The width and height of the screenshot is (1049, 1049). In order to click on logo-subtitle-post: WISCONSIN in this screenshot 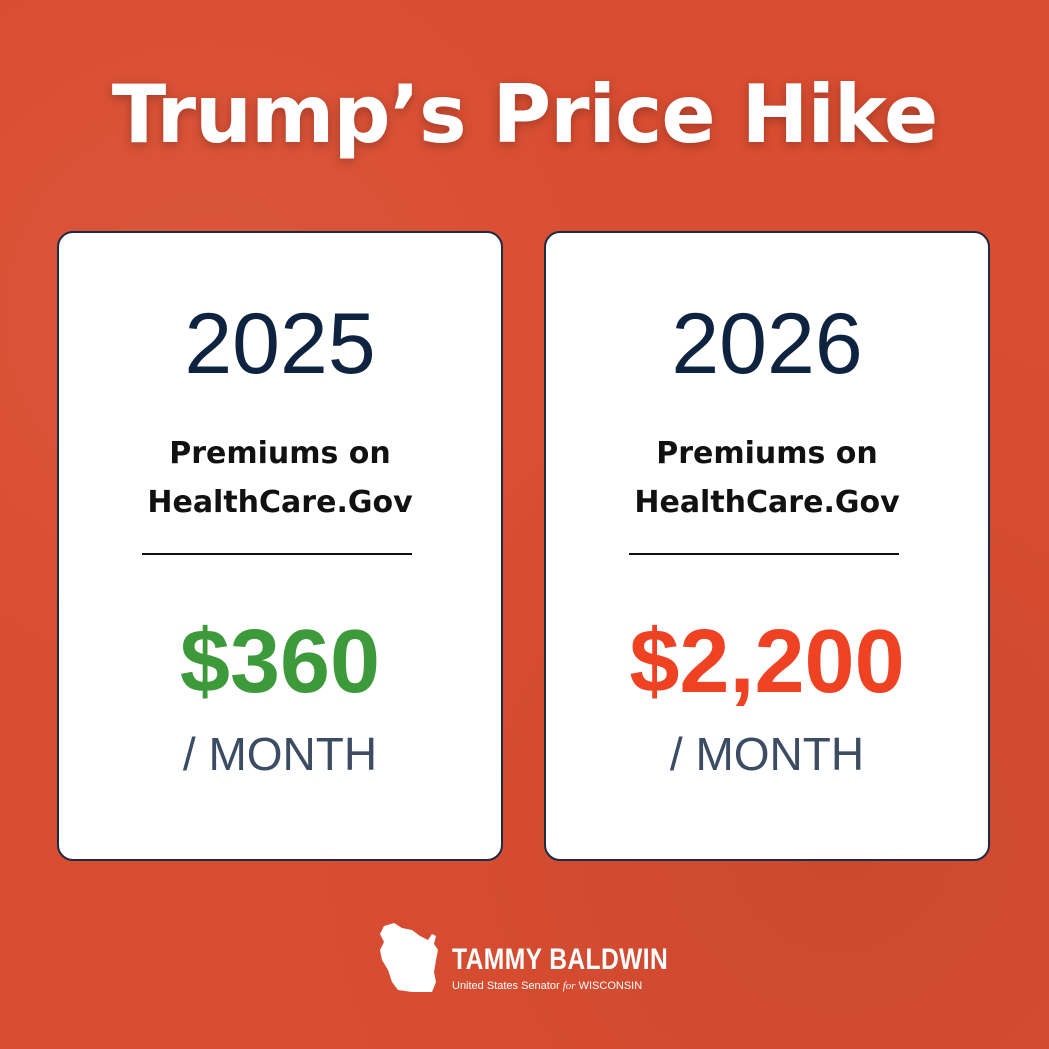, I will do `click(610, 986)`.